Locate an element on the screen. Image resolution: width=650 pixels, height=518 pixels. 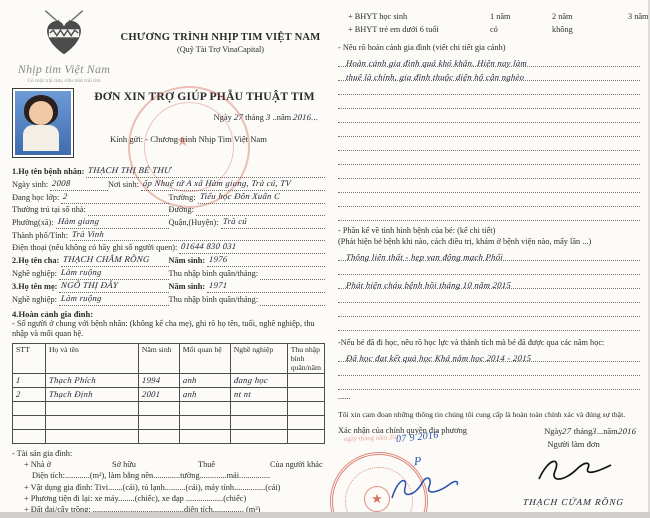
field-value-handwritten: NGÔ THỊ ĐÂY is located at coordinates (89, 285).